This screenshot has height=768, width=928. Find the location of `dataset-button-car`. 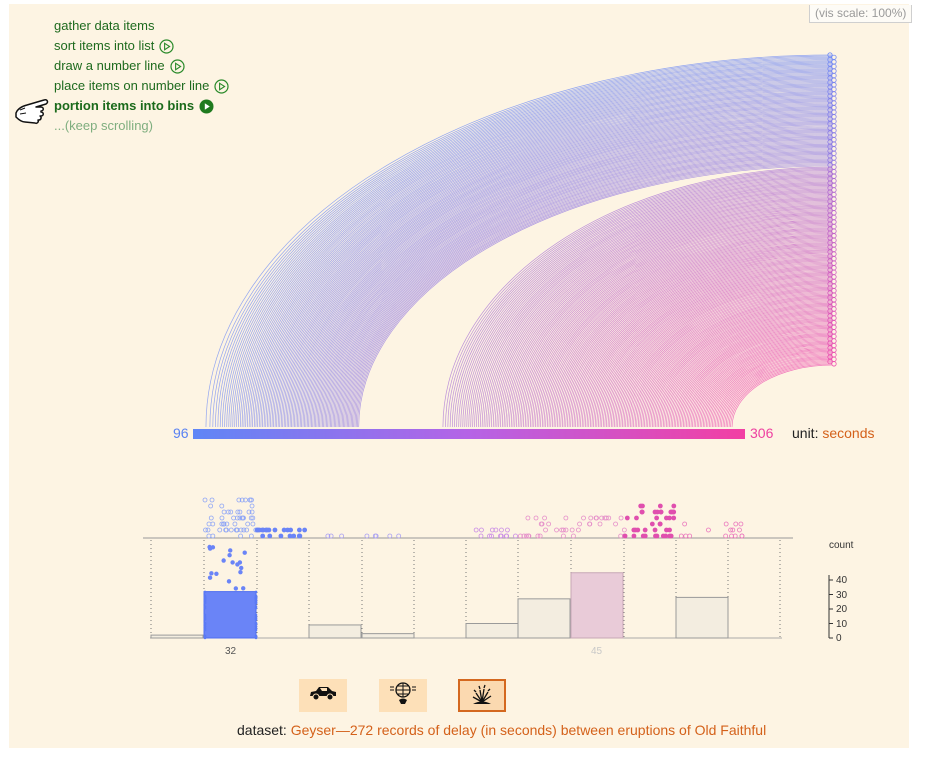

dataset-button-car is located at coordinates (323, 695).